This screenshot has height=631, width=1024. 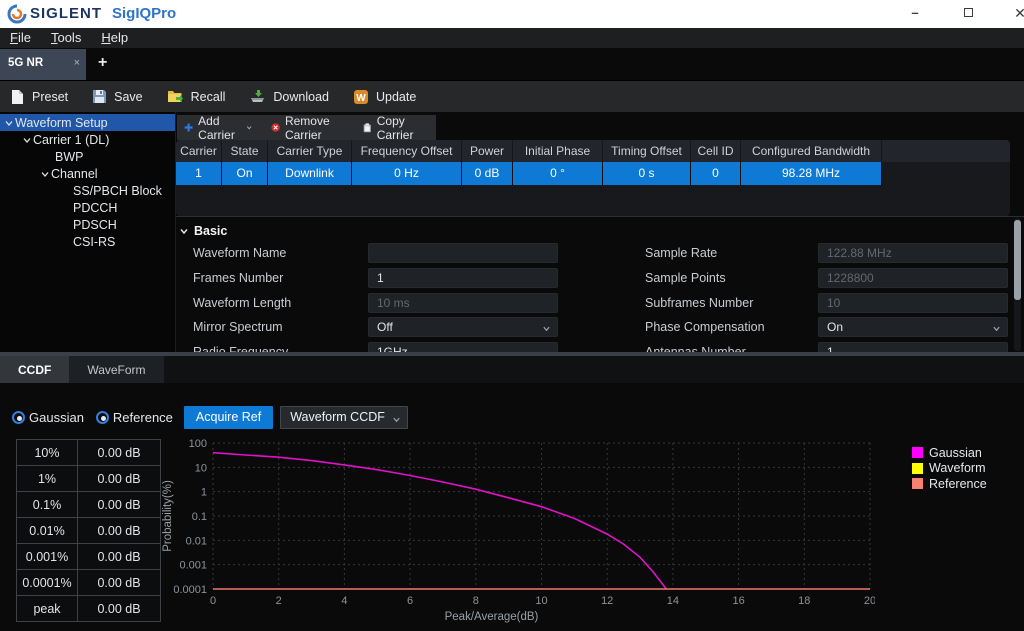 I want to click on panel-splitter, so click(x=512, y=354).